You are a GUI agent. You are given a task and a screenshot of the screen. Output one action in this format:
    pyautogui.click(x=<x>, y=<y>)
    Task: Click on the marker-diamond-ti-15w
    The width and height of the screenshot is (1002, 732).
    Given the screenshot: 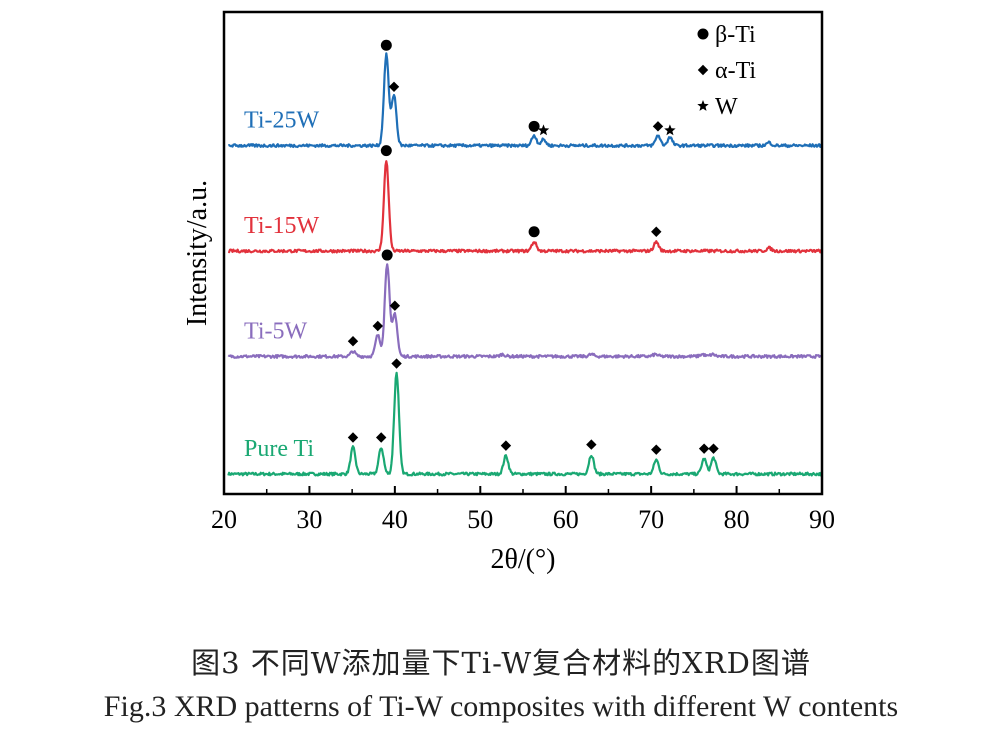 What is the action you would take?
    pyautogui.click(x=656, y=231)
    